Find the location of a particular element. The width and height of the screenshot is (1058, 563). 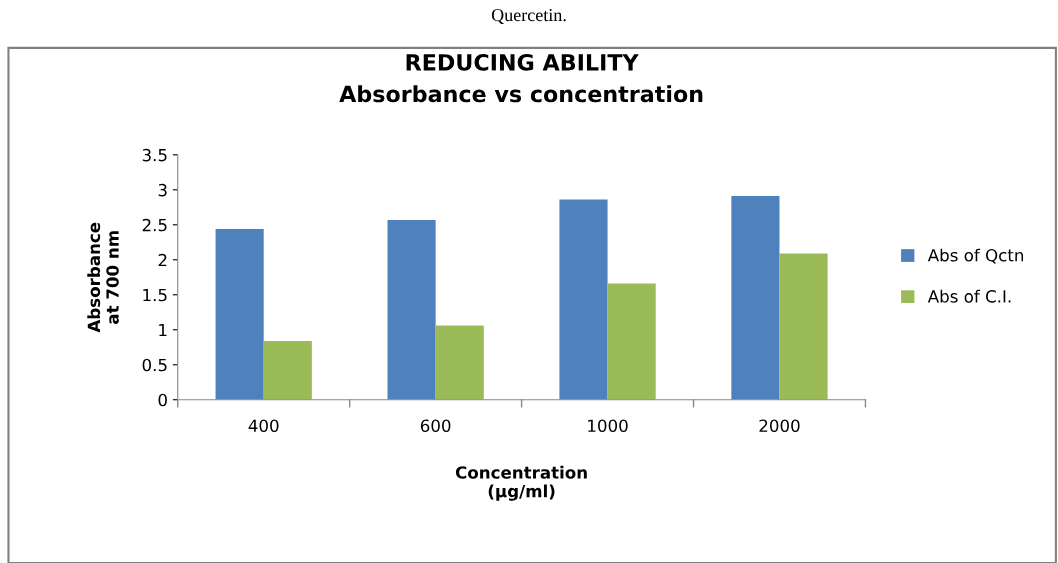

text: Quercetin. is located at coordinates (528, 16).